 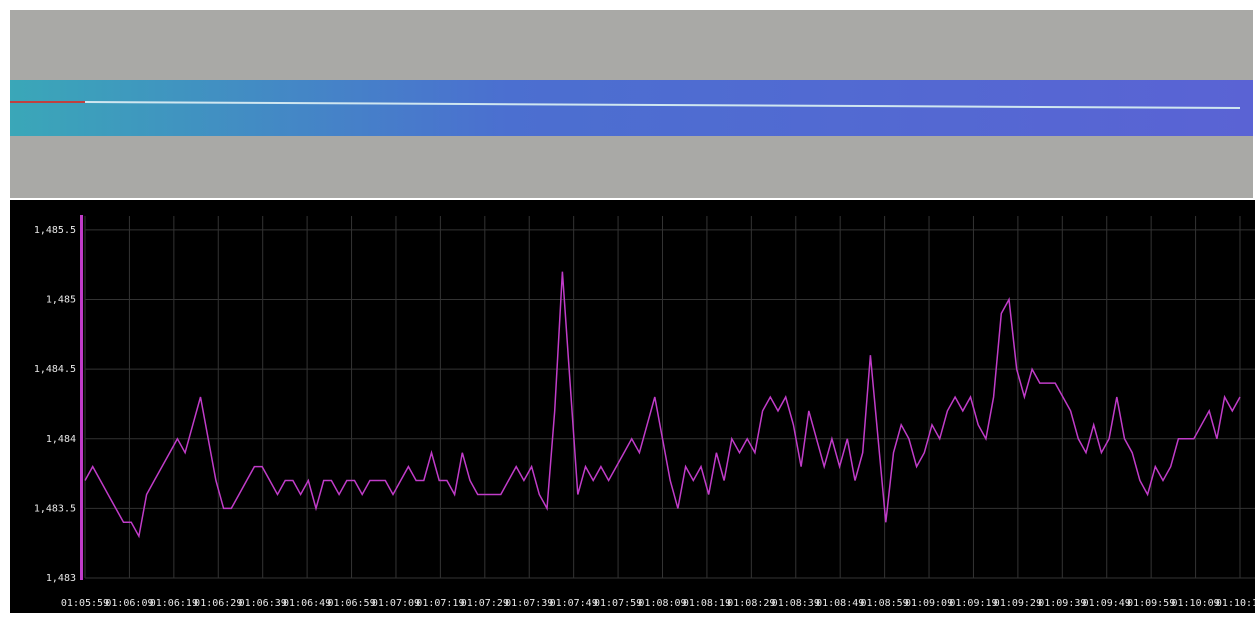 I want to click on x-tick-label: 01:09:39, so click(x=1062, y=603).